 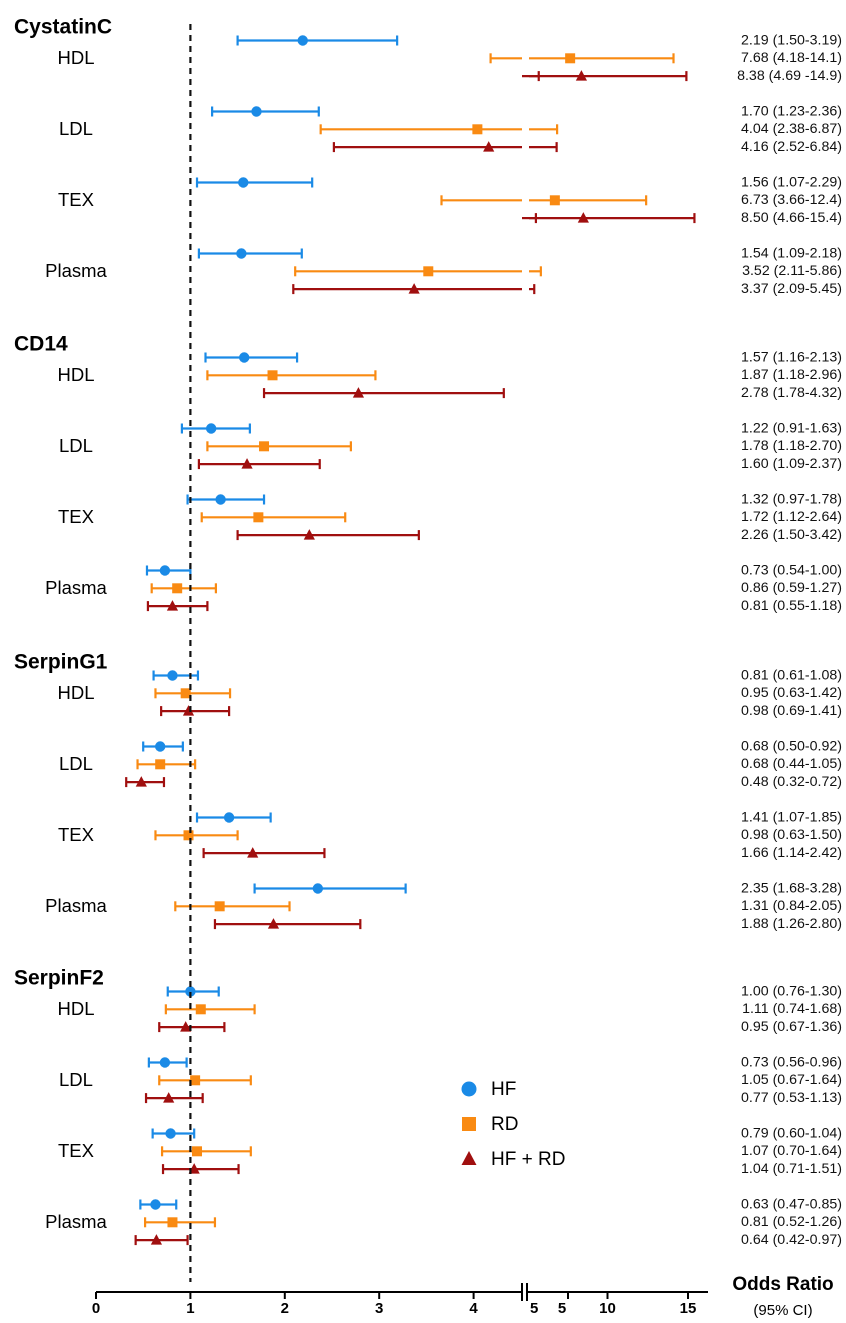 What do you see at coordinates (59, 978) in the screenshot?
I see `group-title: SerpinF2` at bounding box center [59, 978].